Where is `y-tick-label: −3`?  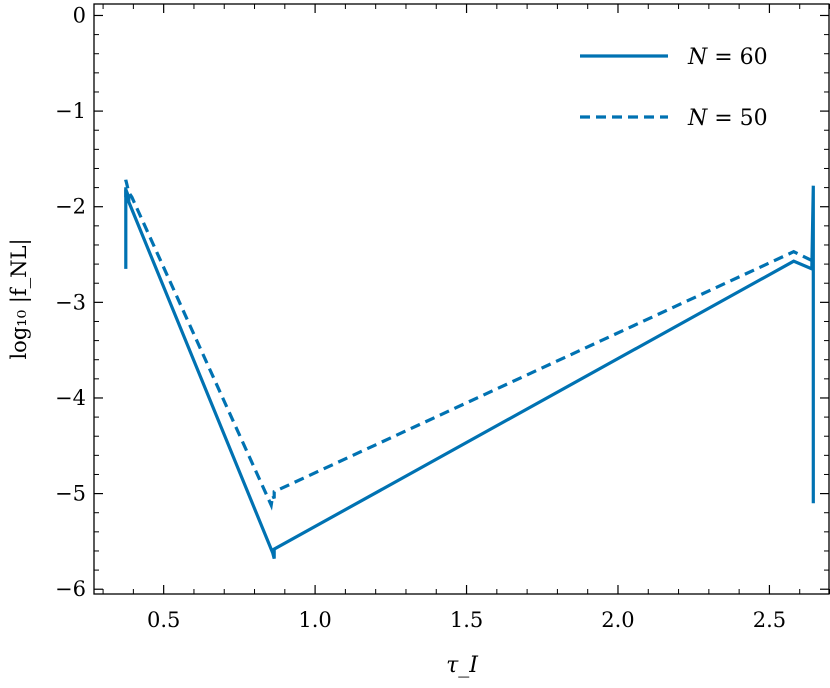 y-tick-label: −3 is located at coordinates (70, 302).